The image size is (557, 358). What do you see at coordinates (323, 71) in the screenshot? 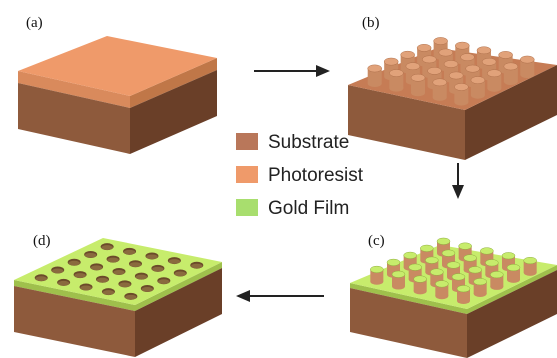
I see `arrow-right-head` at bounding box center [323, 71].